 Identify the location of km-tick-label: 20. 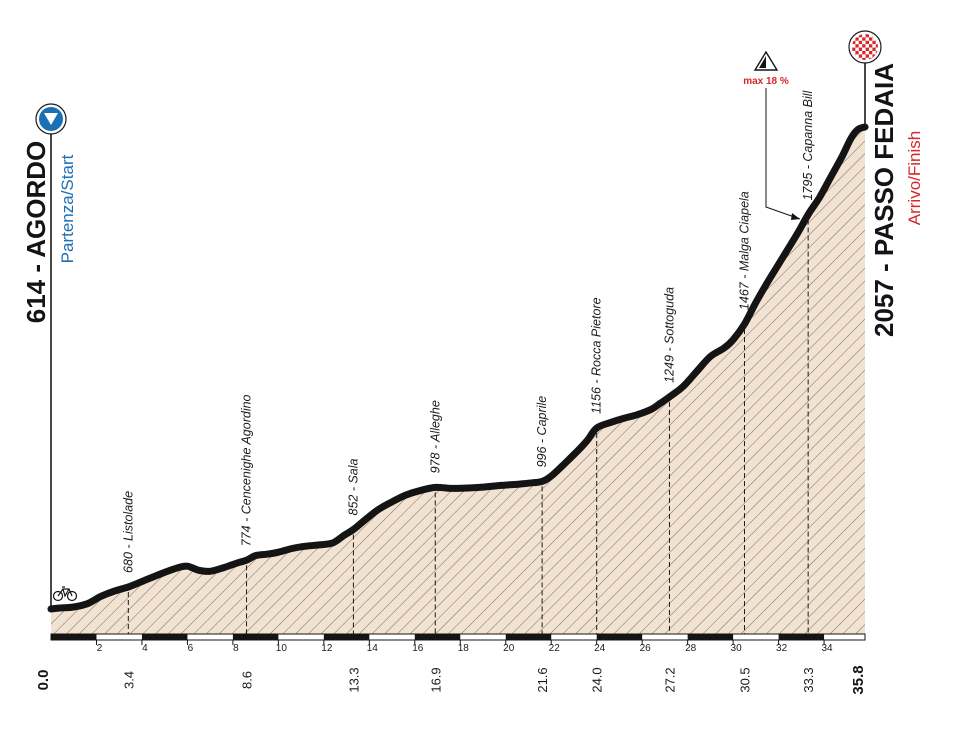
(509, 648).